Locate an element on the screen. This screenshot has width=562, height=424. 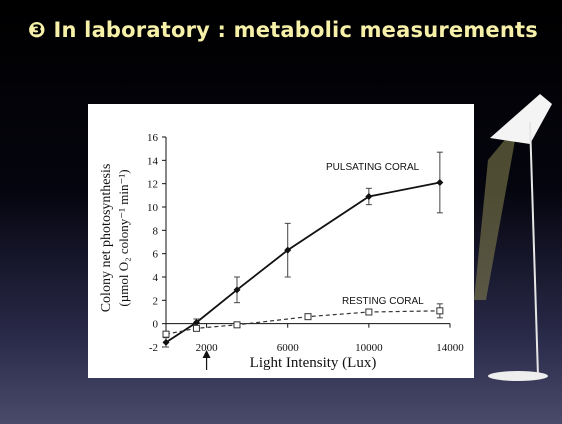
lamp-light-beam is located at coordinates (496, 212).